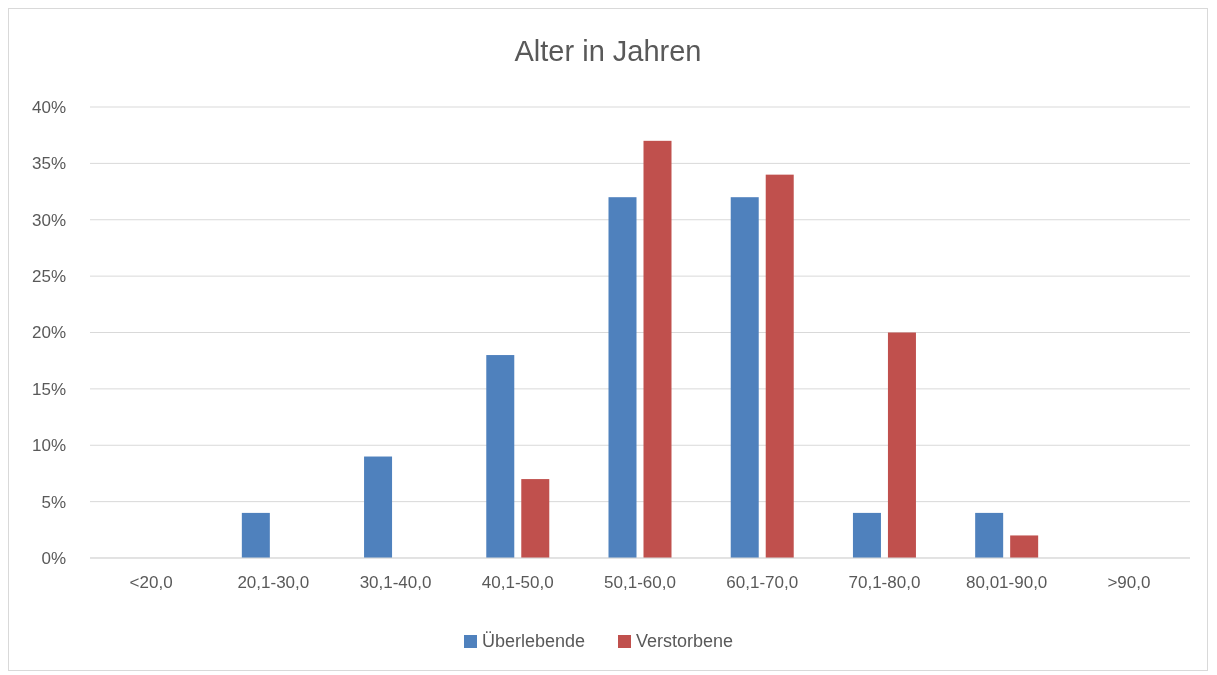 The image size is (1217, 675). What do you see at coordinates (273, 582) in the screenshot?
I see `x-tick-label: 20,1-30,0` at bounding box center [273, 582].